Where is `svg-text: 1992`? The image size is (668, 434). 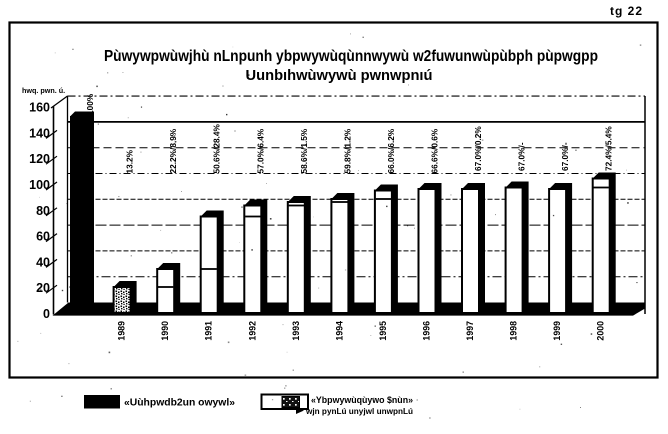
svg-text: 1992 is located at coordinates (252, 331).